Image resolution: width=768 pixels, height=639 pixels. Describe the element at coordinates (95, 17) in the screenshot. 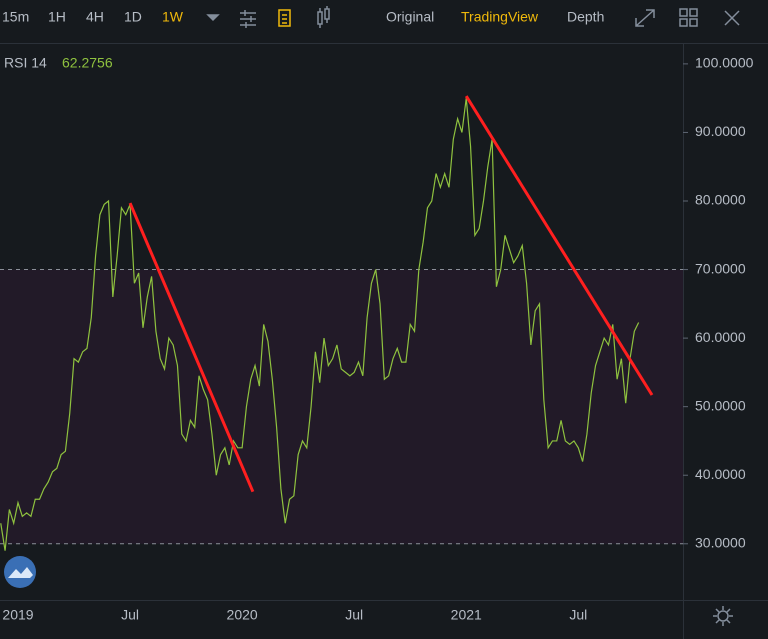

I see `interval-button: 4H` at that location.